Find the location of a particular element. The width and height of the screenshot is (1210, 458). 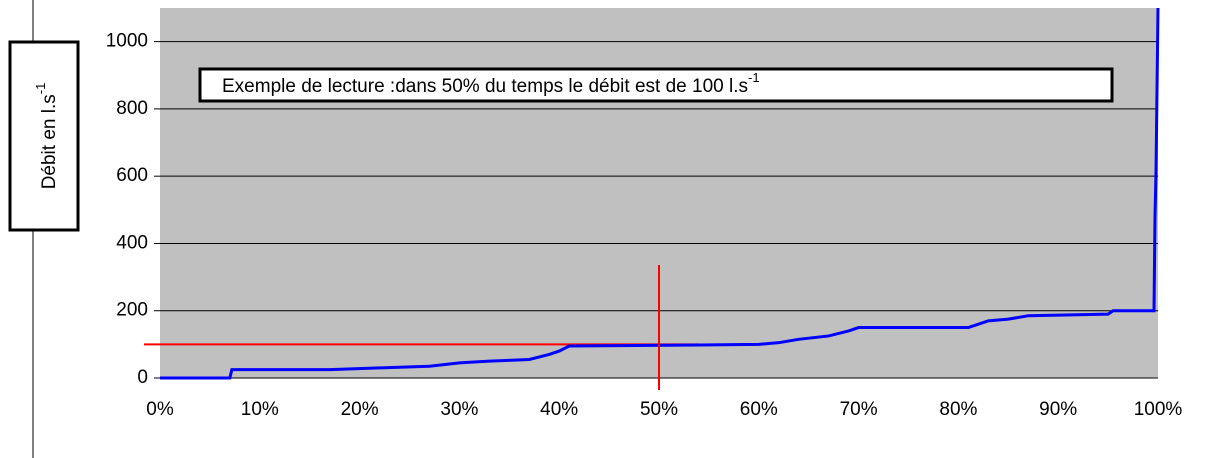

x-tick-label: 70% is located at coordinates (859, 409).